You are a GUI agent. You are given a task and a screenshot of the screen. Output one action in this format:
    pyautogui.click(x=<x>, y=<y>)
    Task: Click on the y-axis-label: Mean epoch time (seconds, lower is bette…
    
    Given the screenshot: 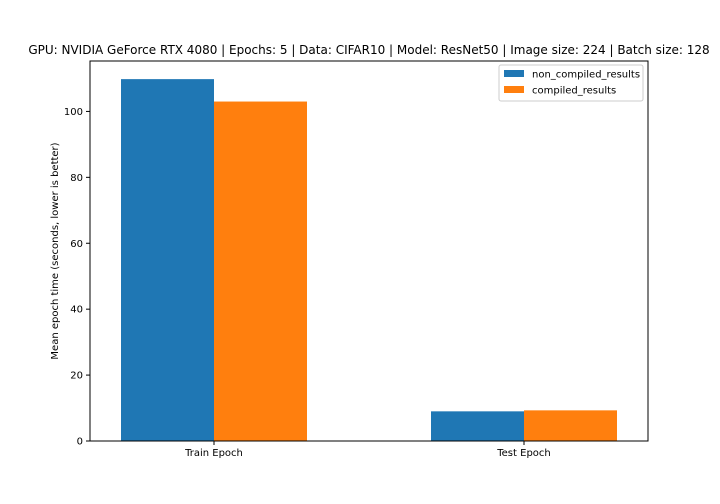 What is the action you would take?
    pyautogui.click(x=55, y=250)
    